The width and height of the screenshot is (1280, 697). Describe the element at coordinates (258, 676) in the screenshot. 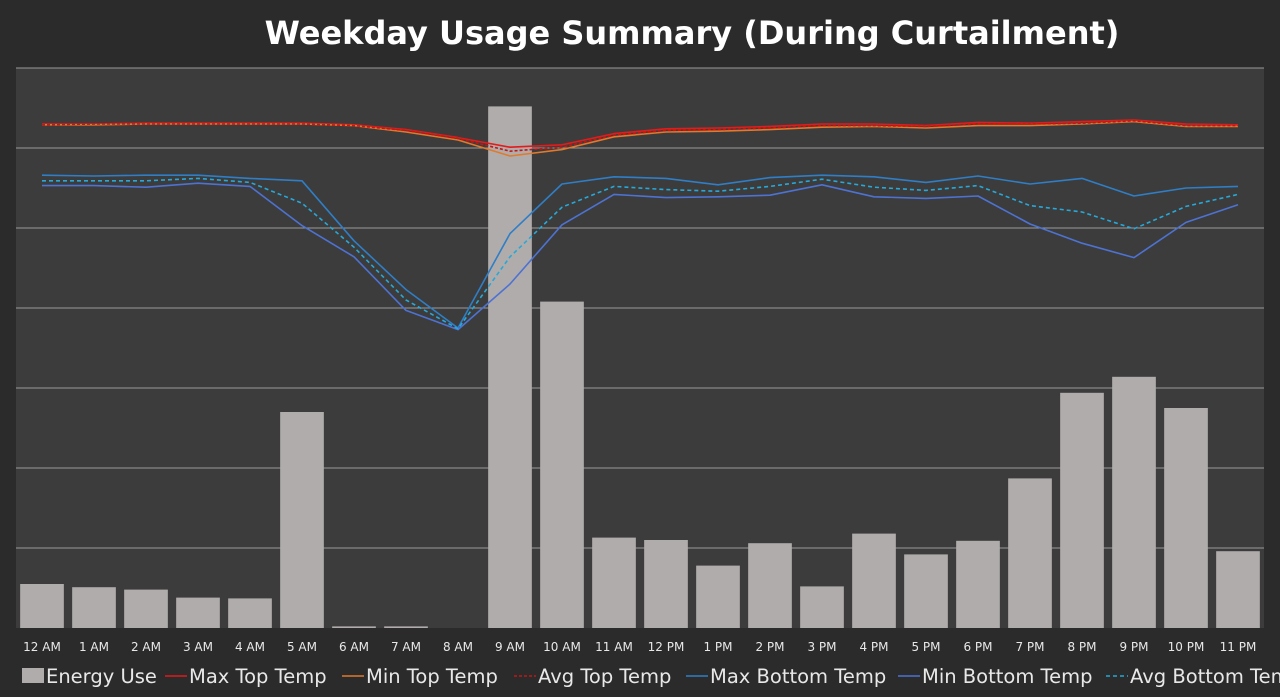

I see `legend-label: Max Top Temp` at that location.